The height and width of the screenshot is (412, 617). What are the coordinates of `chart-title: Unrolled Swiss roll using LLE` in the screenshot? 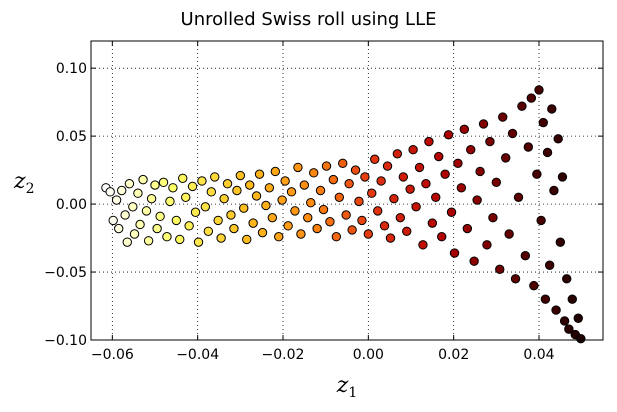 It's located at (308, 19).